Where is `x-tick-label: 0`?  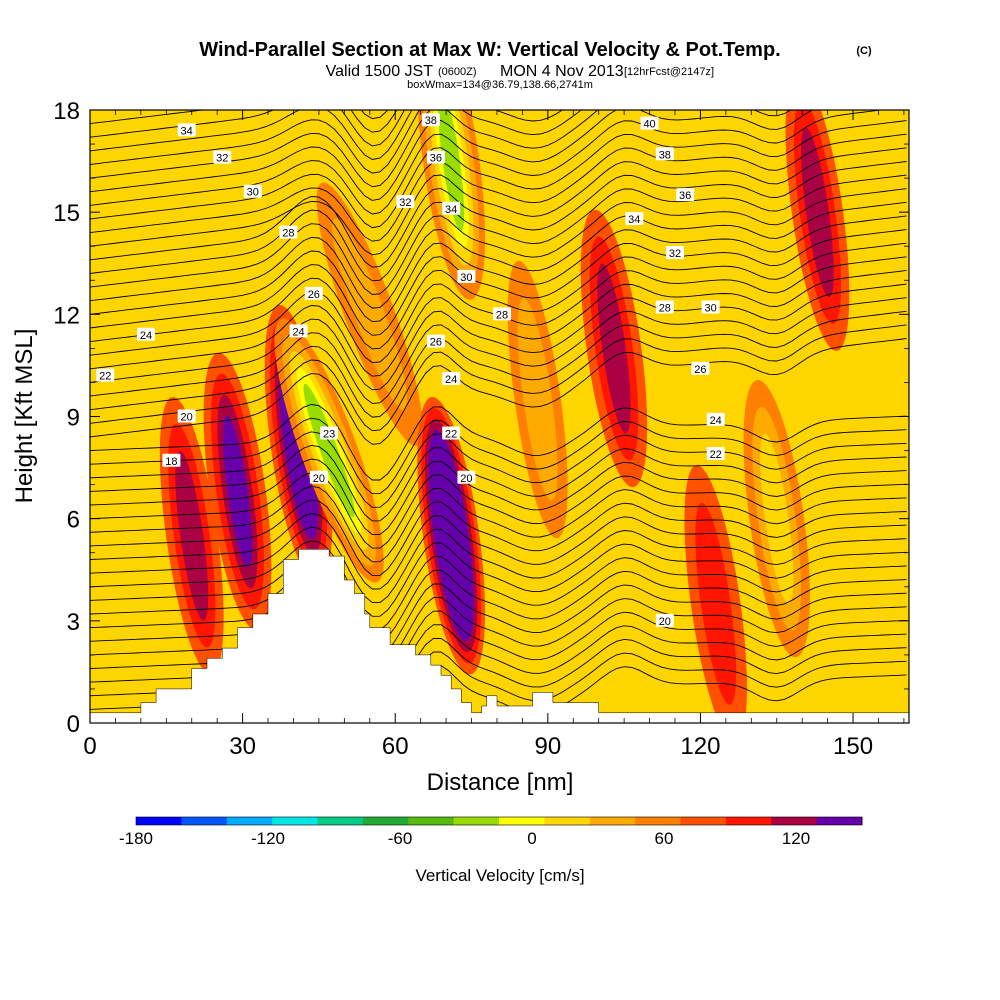 x-tick-label: 0 is located at coordinates (89, 746).